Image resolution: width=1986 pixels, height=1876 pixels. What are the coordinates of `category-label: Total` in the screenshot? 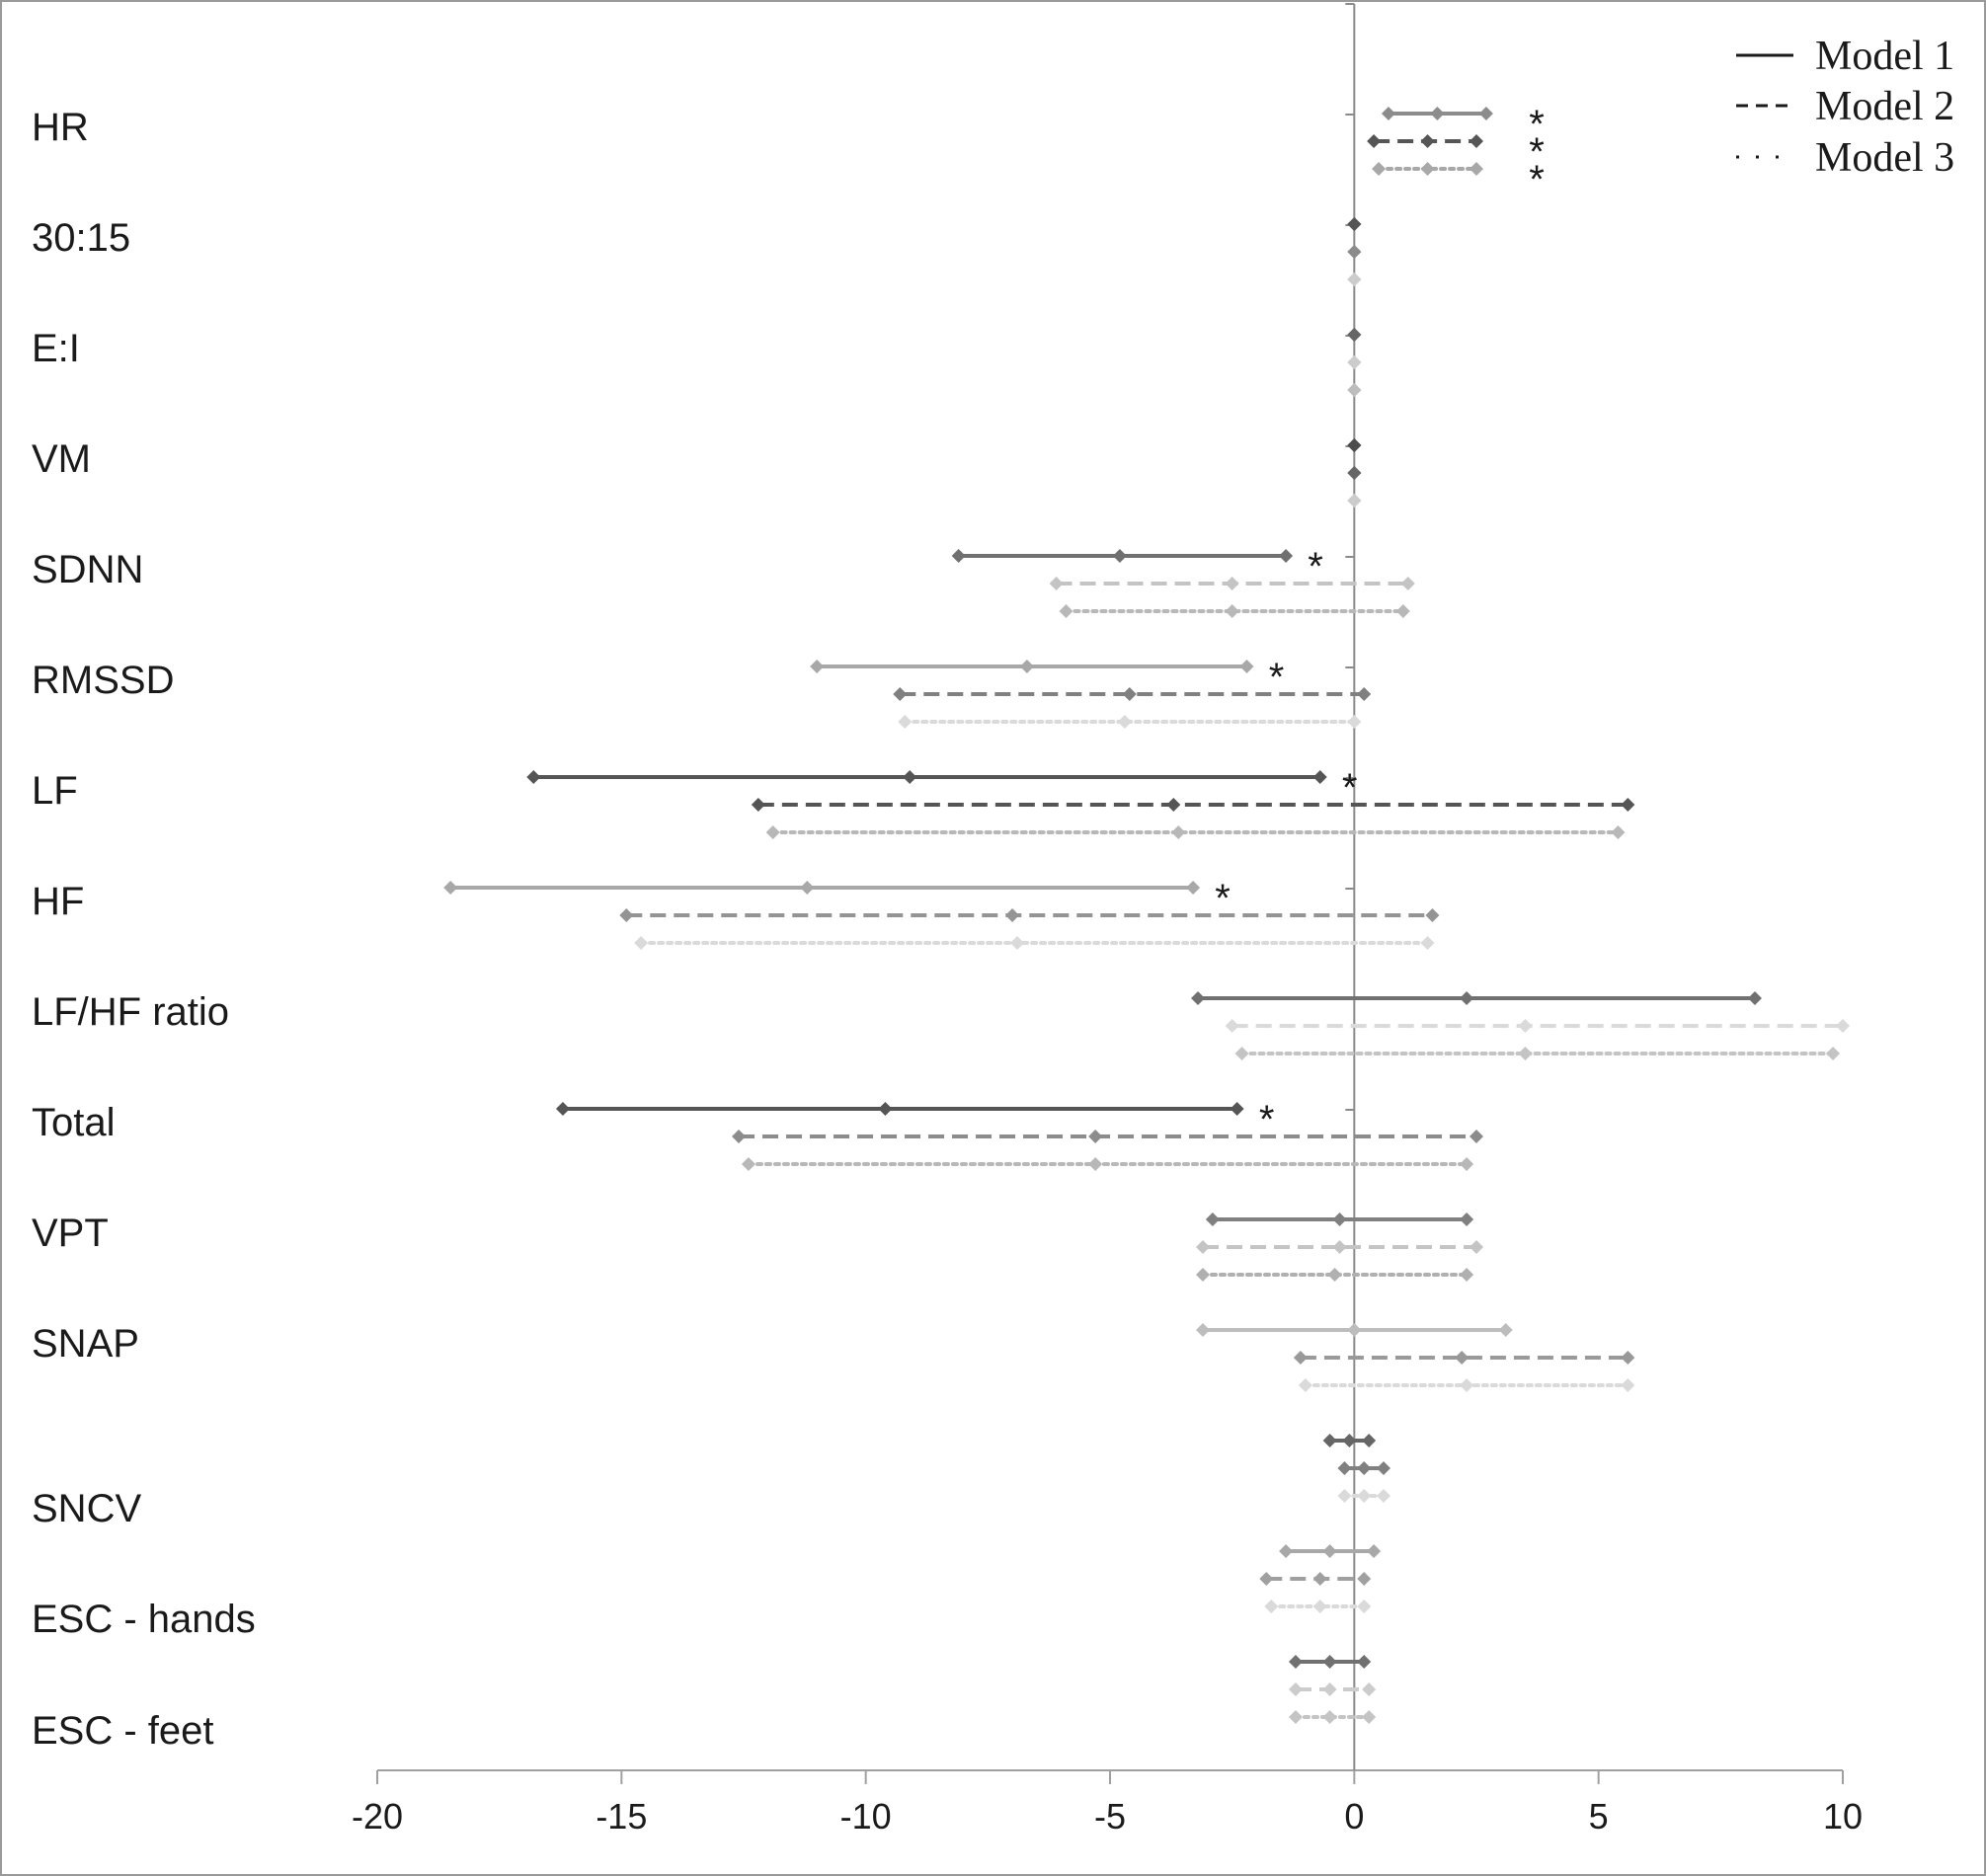 It's located at (74, 1123).